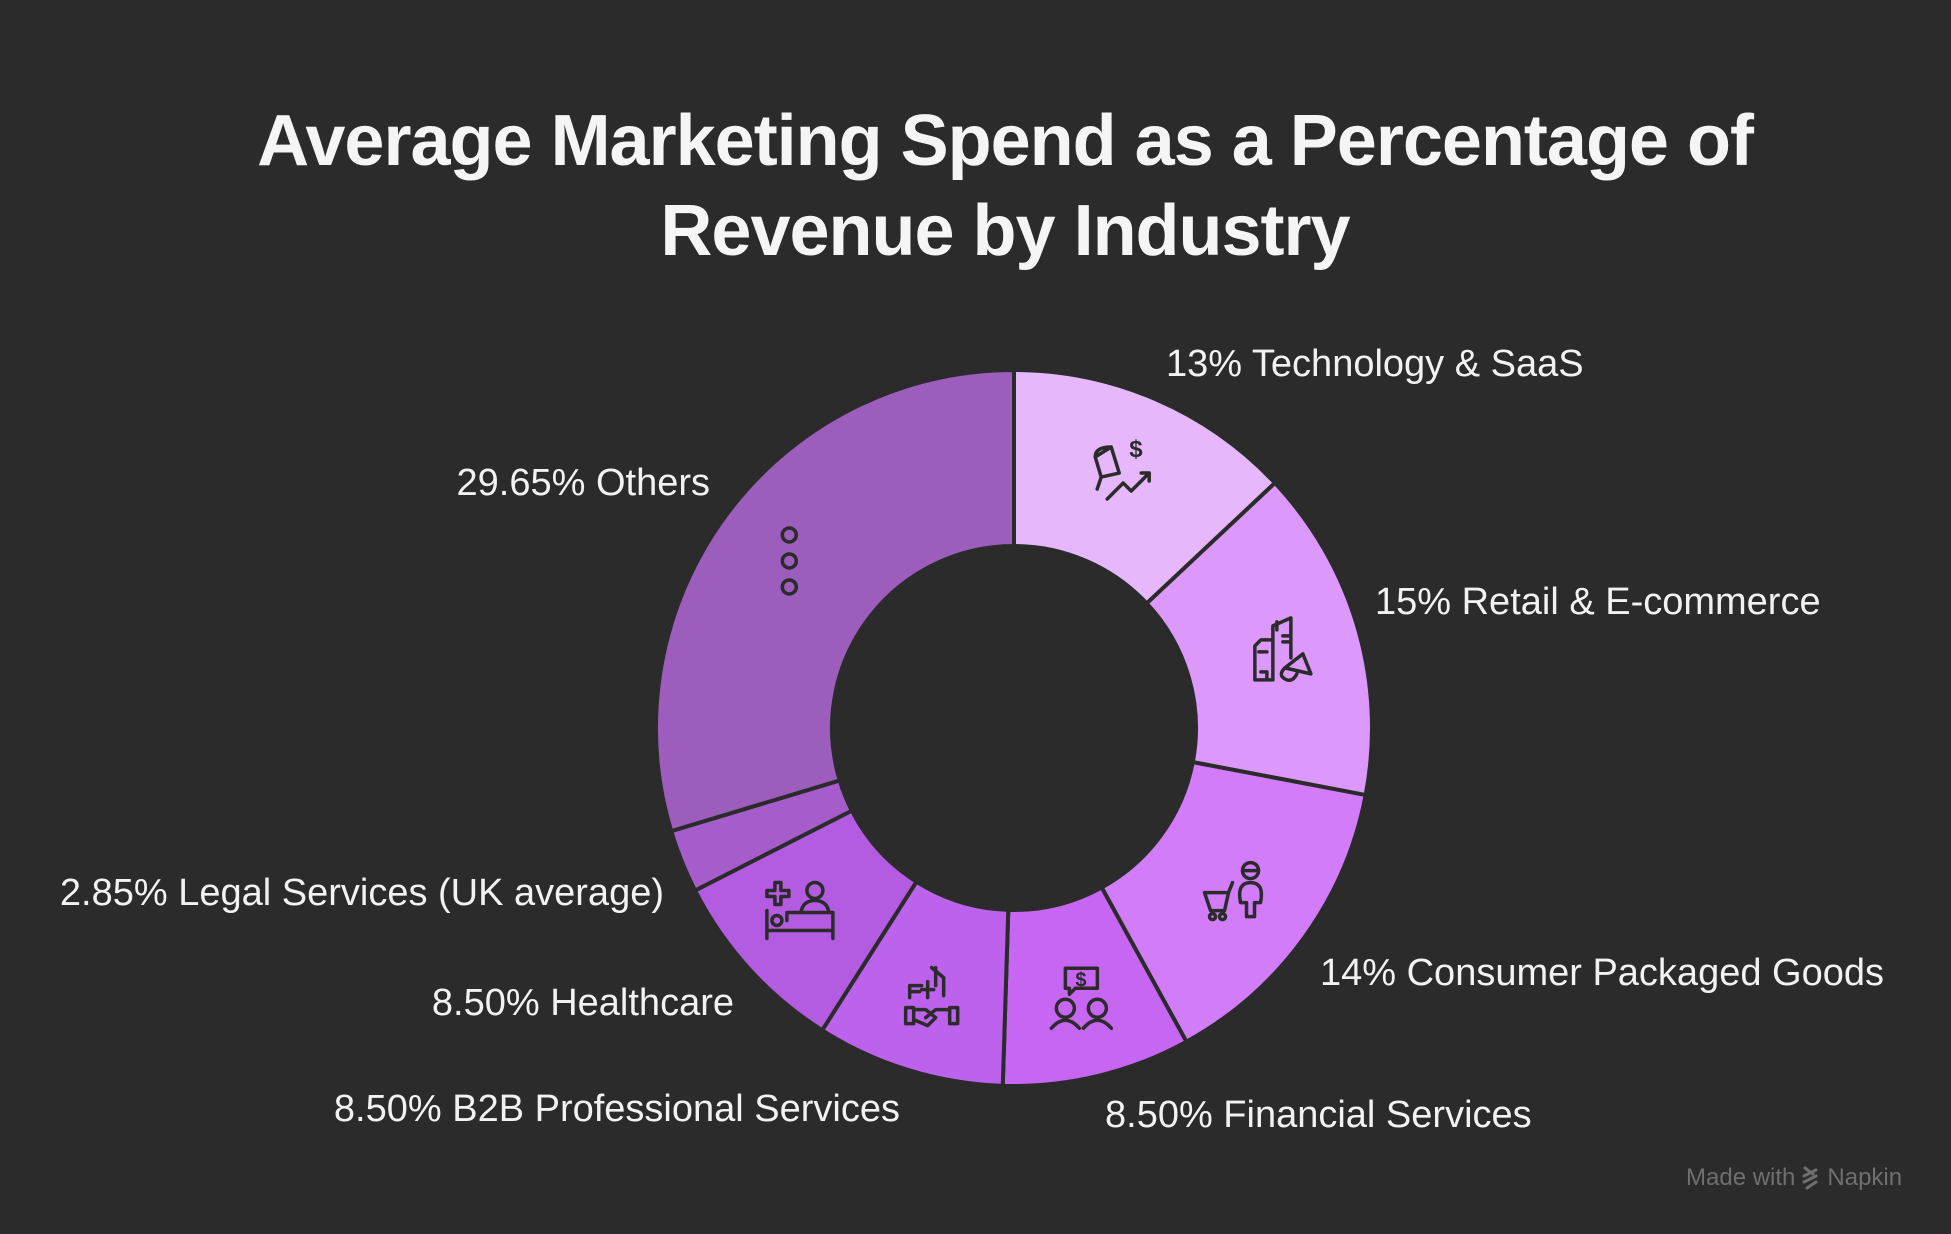 The width and height of the screenshot is (1951, 1234). Describe the element at coordinates (1233, 891) in the screenshot. I see `shopper-cart-icon` at that location.